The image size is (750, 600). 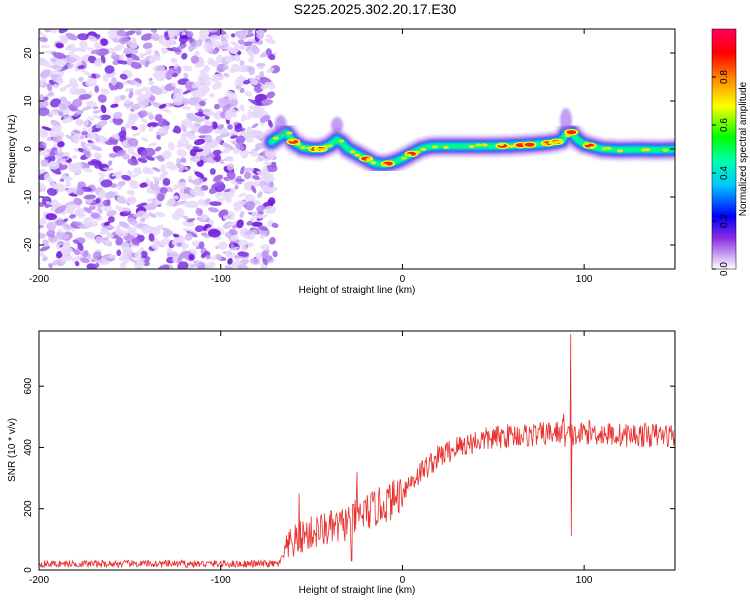 What do you see at coordinates (467, 142) in the screenshot?
I see `frequency-ridge` at bounding box center [467, 142].